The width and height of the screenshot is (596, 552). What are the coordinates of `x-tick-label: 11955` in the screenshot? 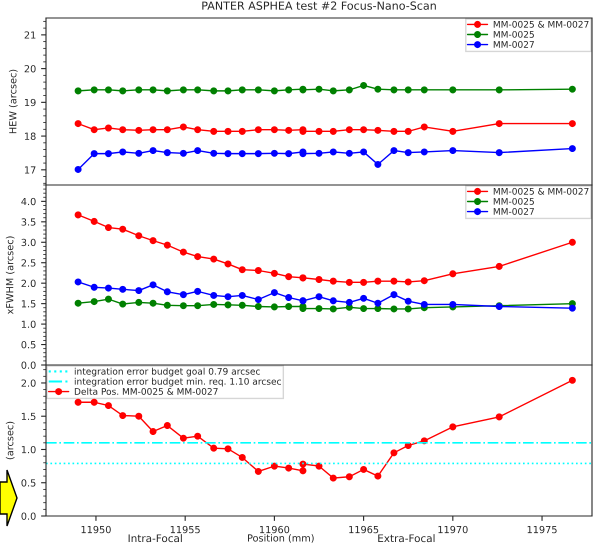 It's located at (185, 530).